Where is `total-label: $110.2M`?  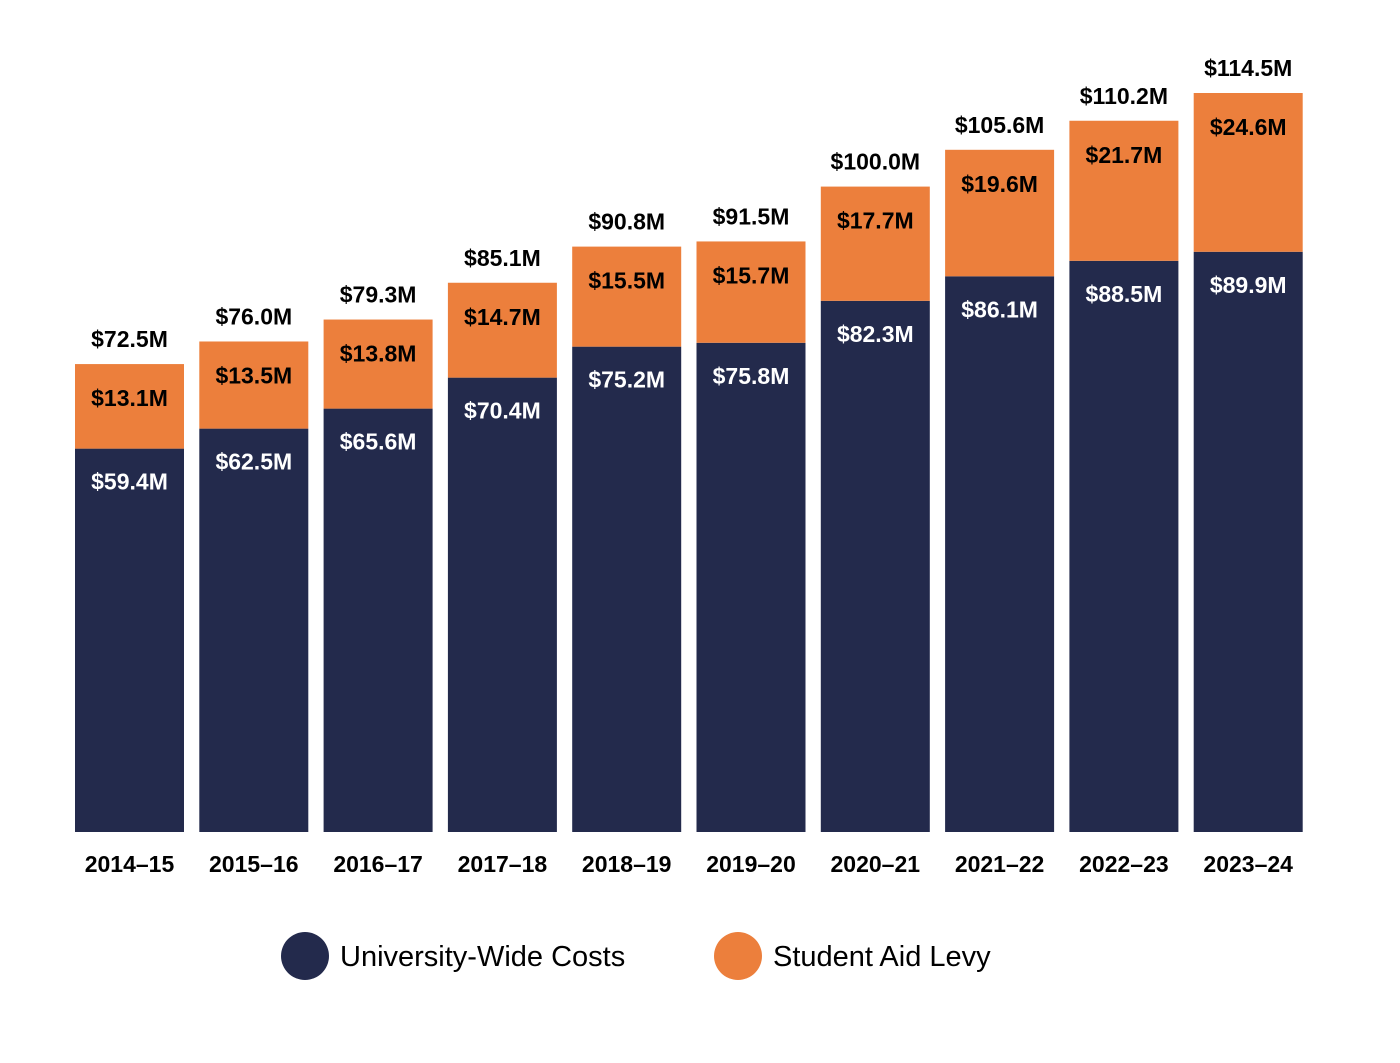 total-label: $110.2M is located at coordinates (1124, 96).